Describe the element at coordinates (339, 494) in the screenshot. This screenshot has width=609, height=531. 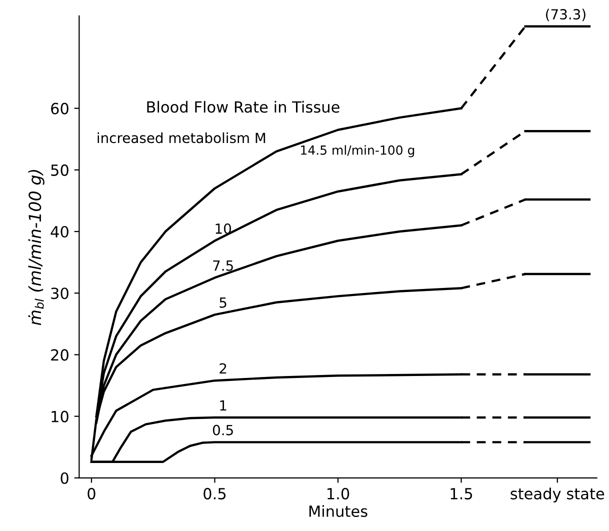
I see `x-tick-label: 1.0` at that location.